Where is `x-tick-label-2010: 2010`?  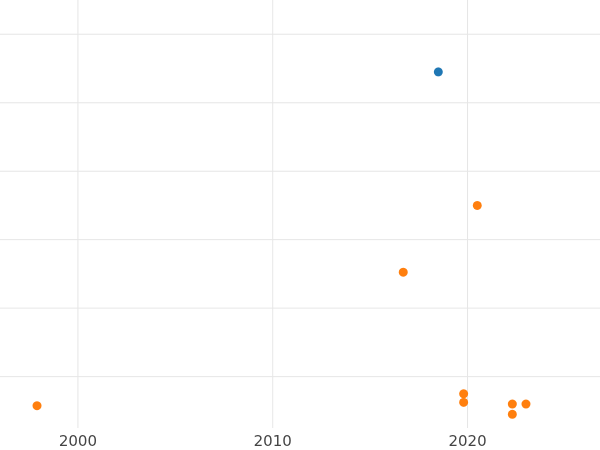 x-tick-label-2010: 2010 is located at coordinates (273, 441).